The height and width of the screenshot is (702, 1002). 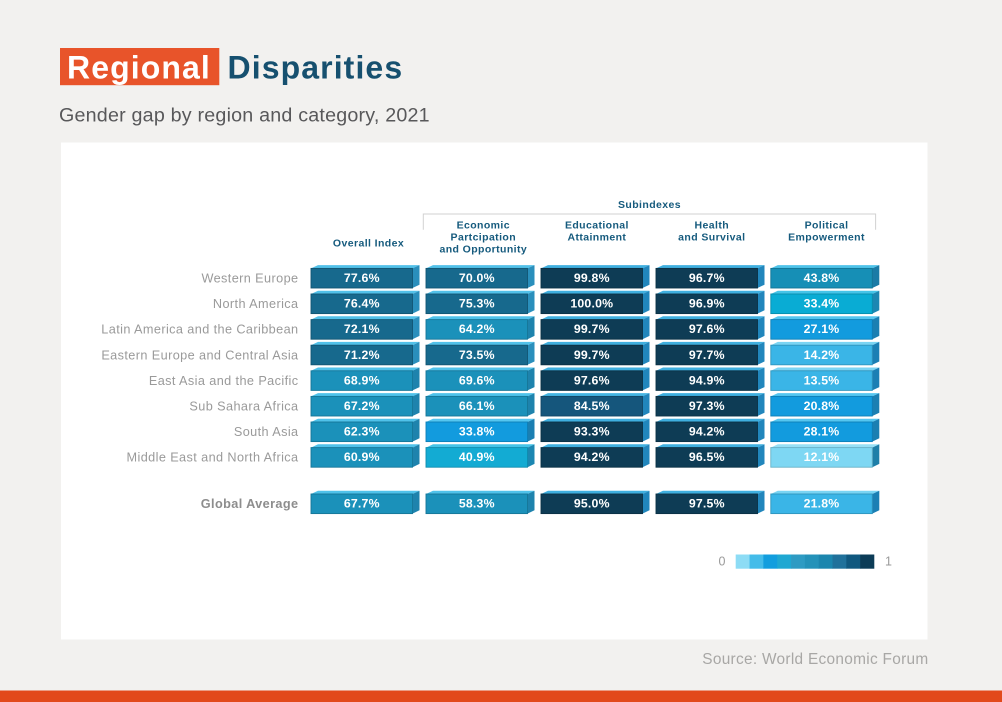 I want to click on svg-text: 33.8%, so click(x=477, y=432).